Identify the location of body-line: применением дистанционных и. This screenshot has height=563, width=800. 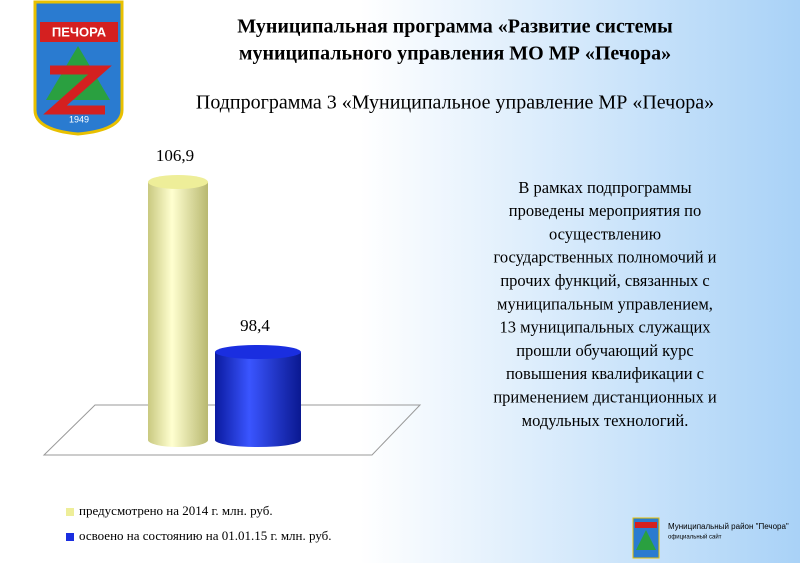
(605, 396).